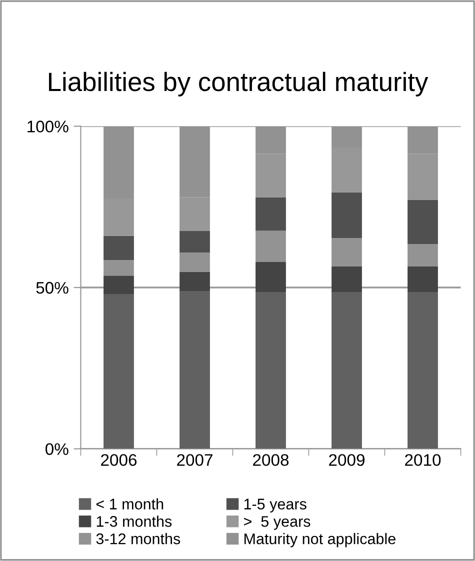 The image size is (475, 561). Describe the element at coordinates (275, 505) in the screenshot. I see `legend-label: 1-5 years` at that location.